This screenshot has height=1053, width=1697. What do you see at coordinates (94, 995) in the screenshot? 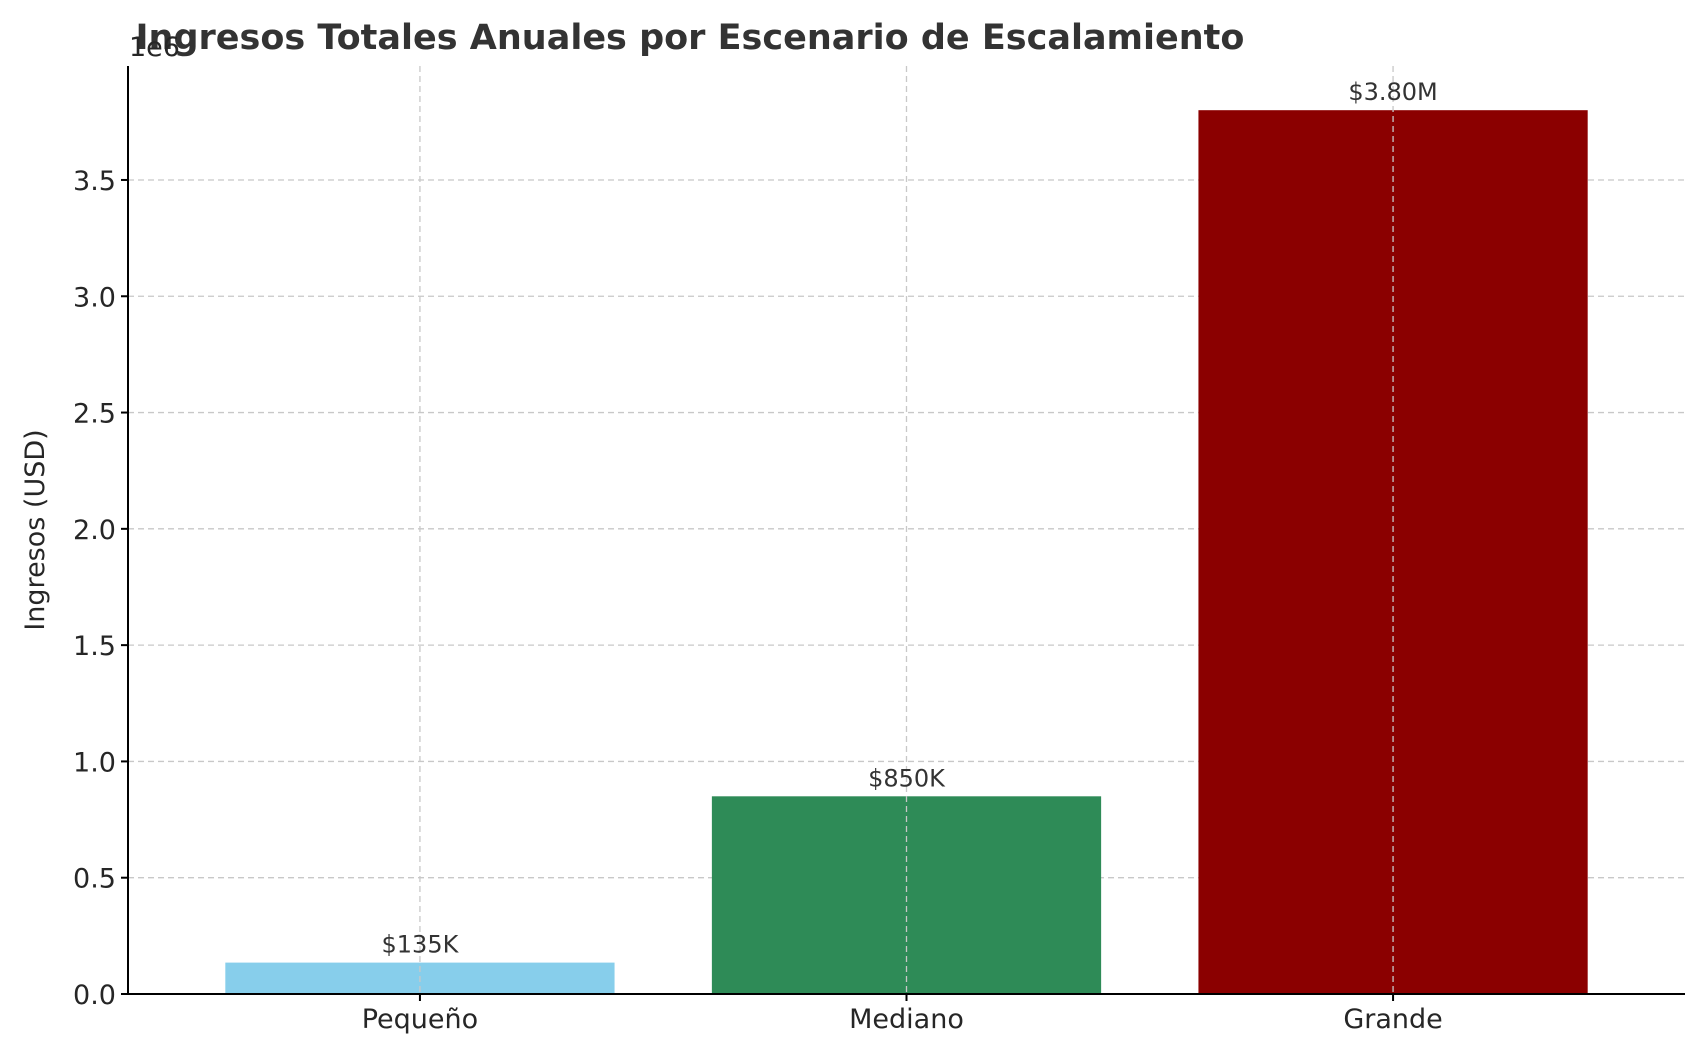
I see `y-tick-label: 0.0` at bounding box center [94, 995].